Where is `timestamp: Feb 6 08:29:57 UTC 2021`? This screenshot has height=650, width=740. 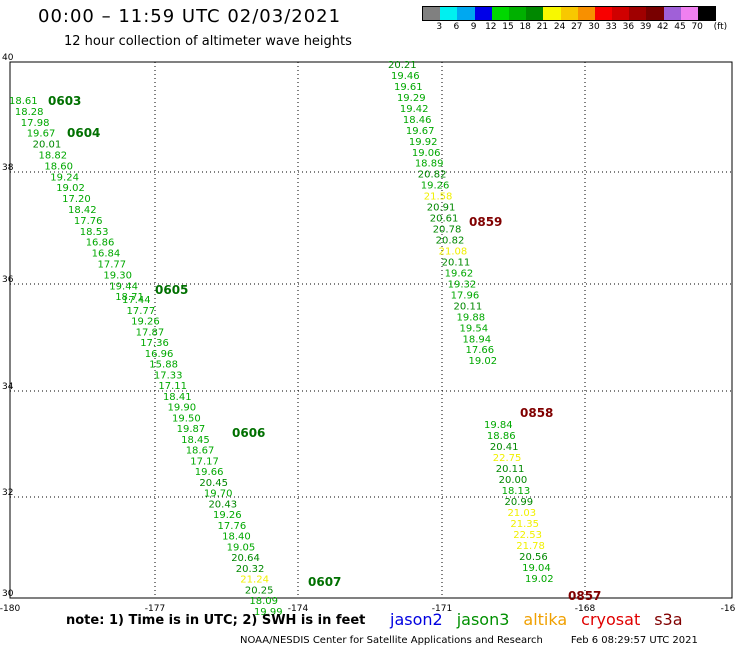 timestamp: Feb 6 08:29:57 UTC 2021 is located at coordinates (634, 640).